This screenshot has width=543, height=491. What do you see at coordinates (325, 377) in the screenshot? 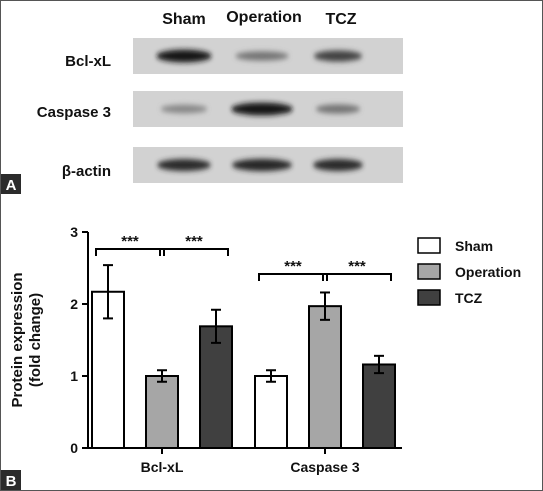
I see `bar-caspase-3-operation` at bounding box center [325, 377].